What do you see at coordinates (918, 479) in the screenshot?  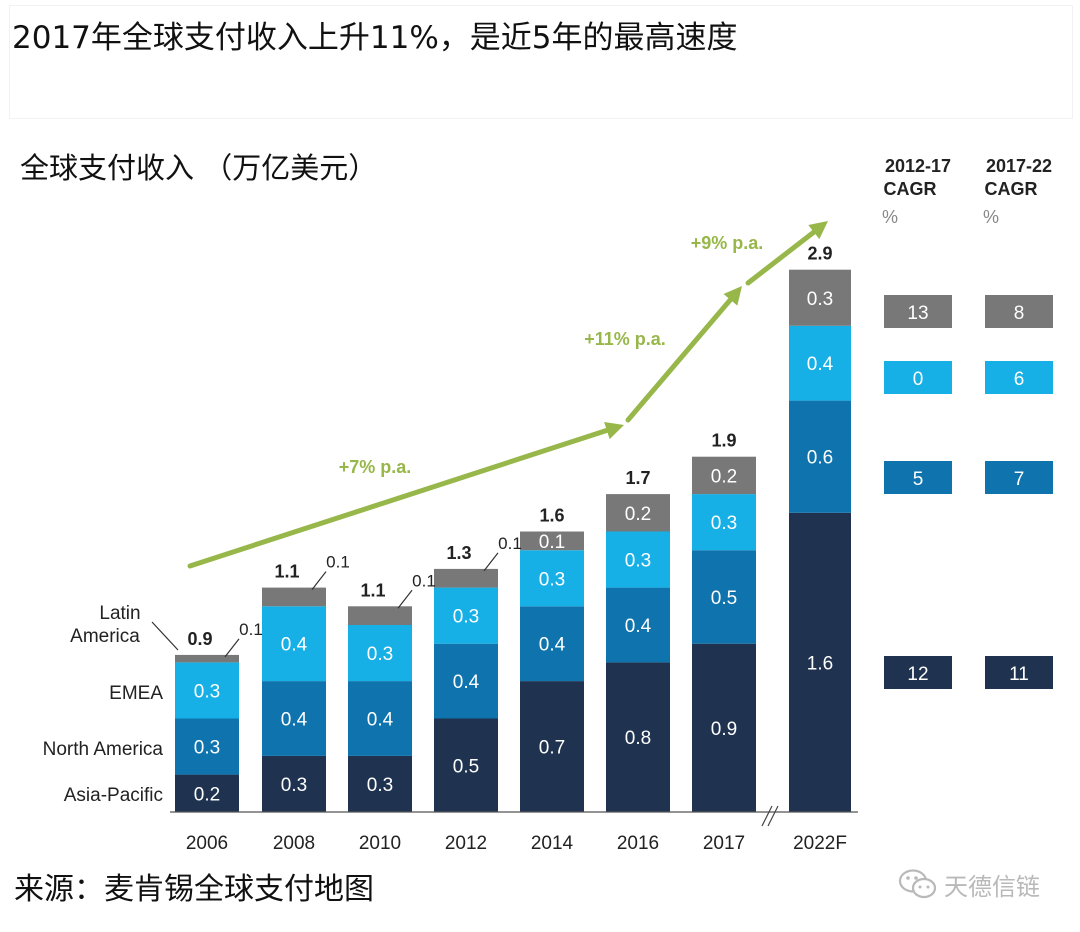 I see `cagr-cell-value: 5` at bounding box center [918, 479].